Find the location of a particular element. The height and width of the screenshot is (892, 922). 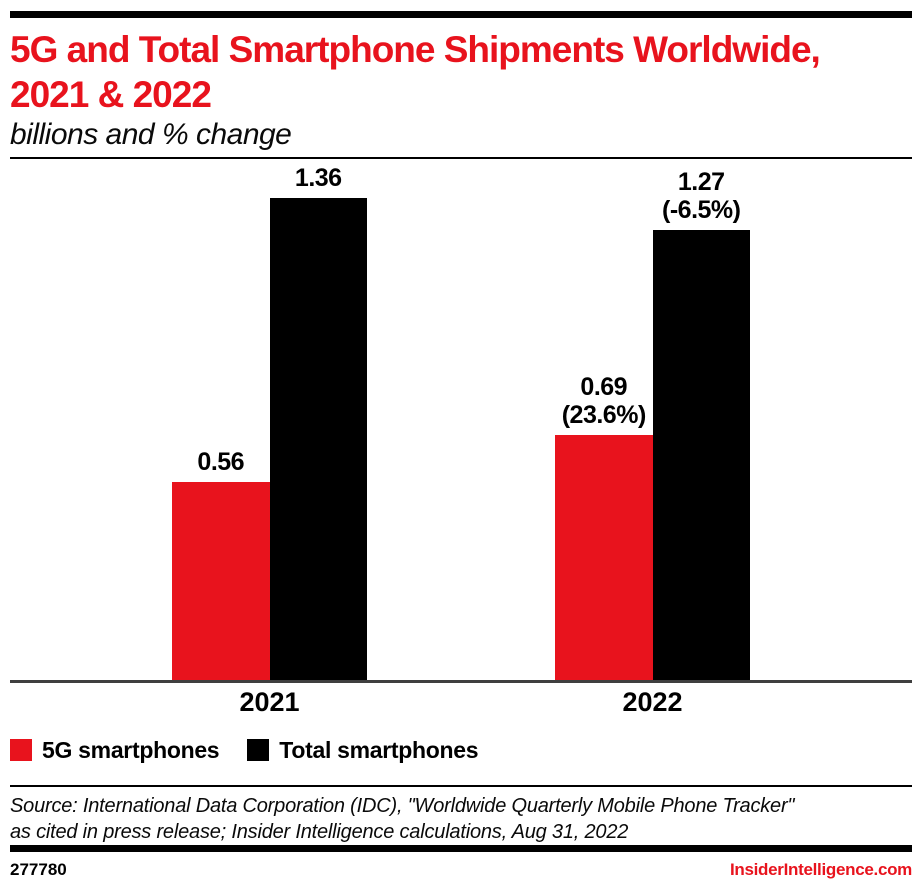

legend-item-total-smartphones: Total smartphones is located at coordinates (363, 750).